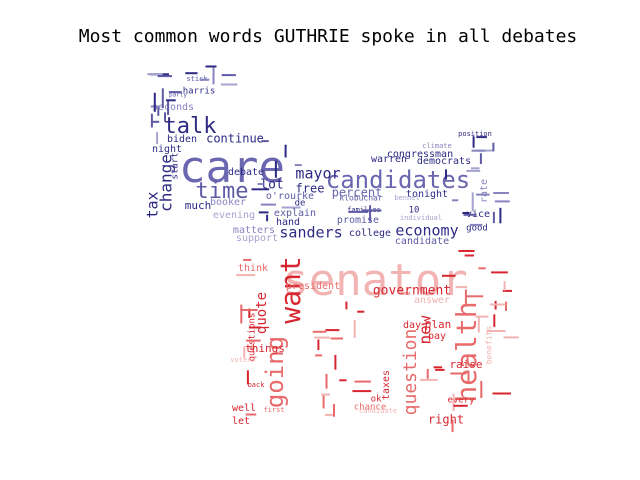 This screenshot has height=480, width=640. I want to click on cloud-word: de, so click(300, 204).